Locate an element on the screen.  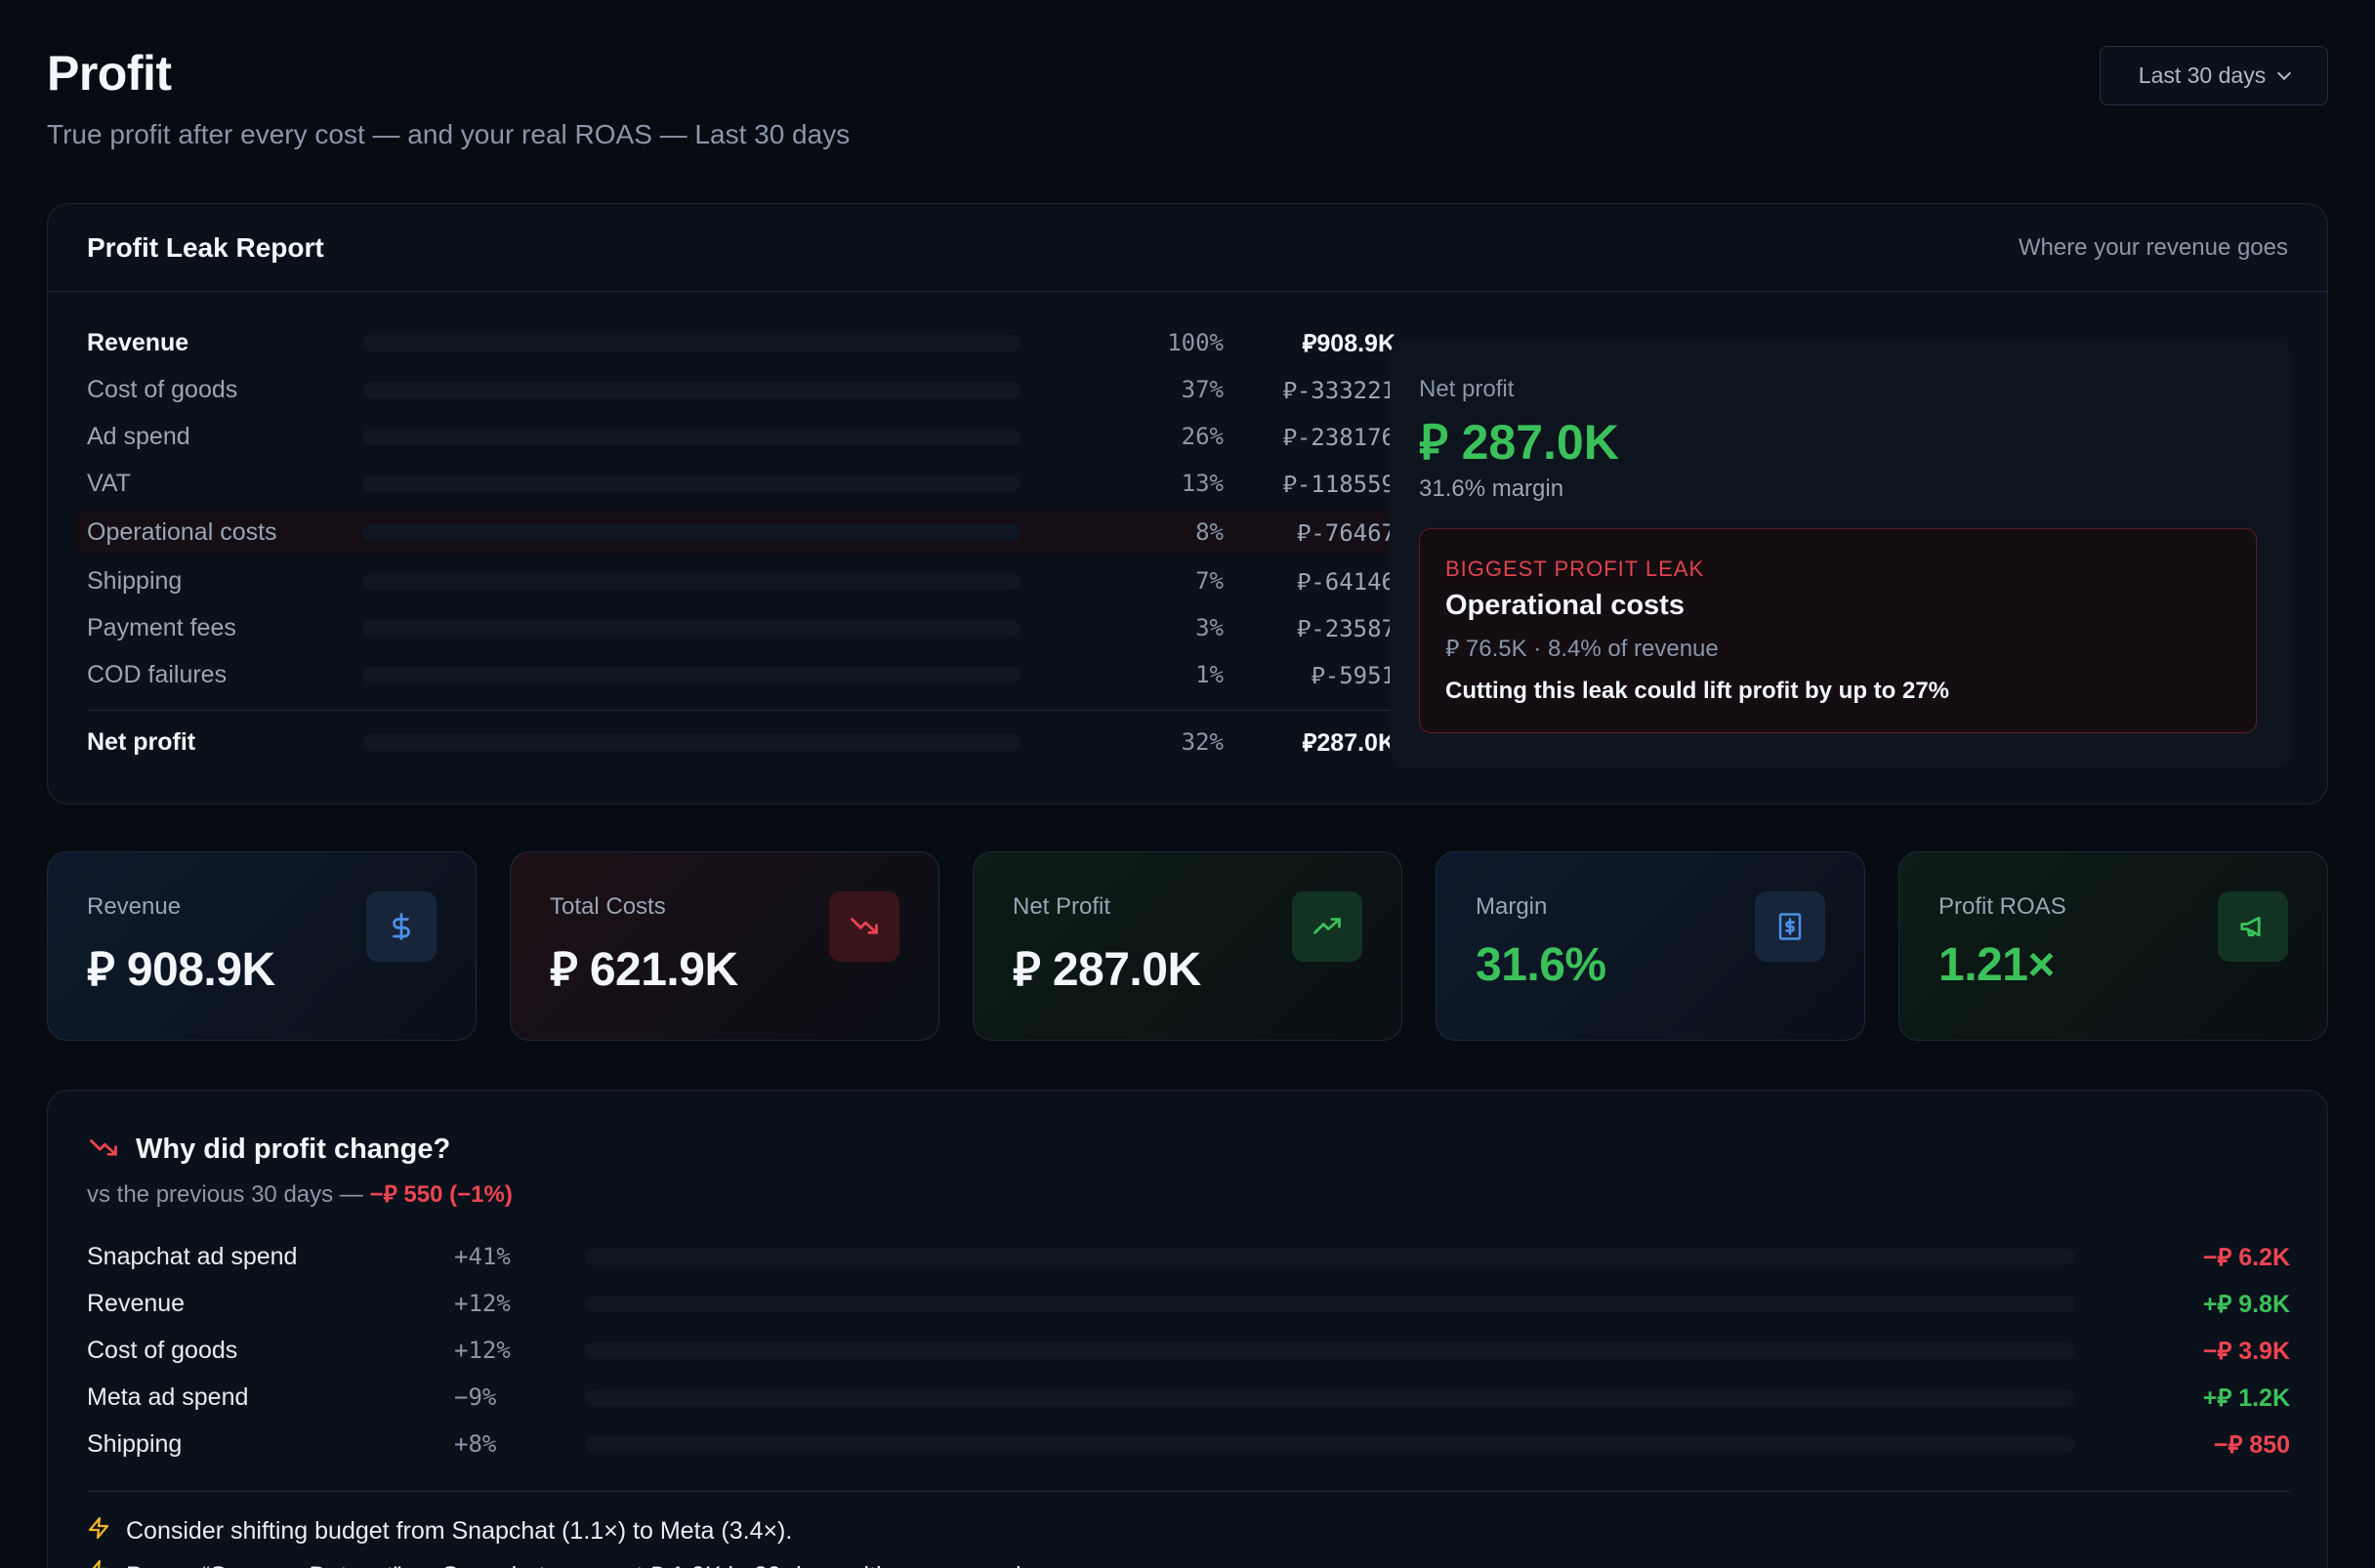
leak-row-amount: ⃁908.9K is located at coordinates (1349, 343).